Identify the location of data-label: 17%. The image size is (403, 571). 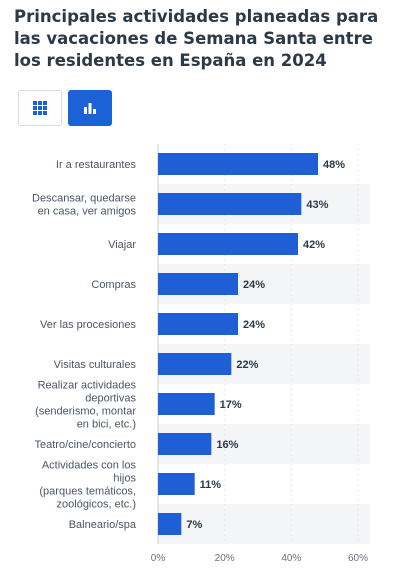
(231, 405).